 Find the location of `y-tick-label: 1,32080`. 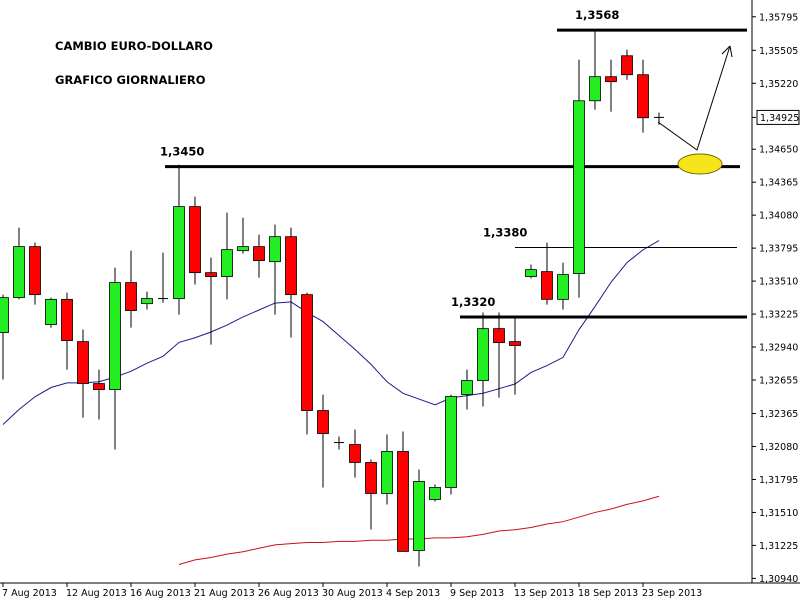

y-tick-label: 1,32080 is located at coordinates (778, 447).